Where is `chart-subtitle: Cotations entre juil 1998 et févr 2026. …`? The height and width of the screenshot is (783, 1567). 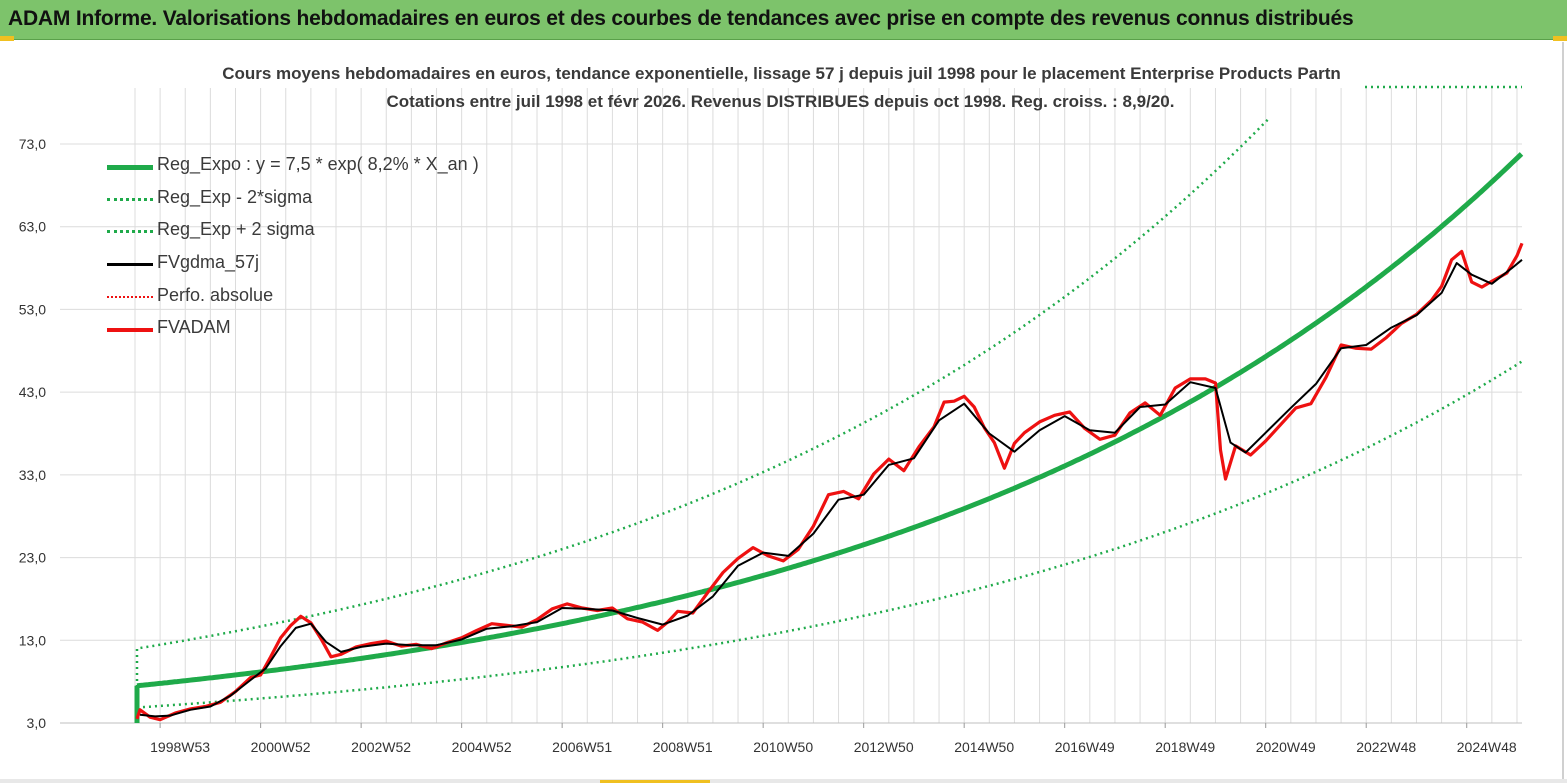 chart-subtitle: Cotations entre juil 1998 et févr 2026. … is located at coordinates (780, 101).